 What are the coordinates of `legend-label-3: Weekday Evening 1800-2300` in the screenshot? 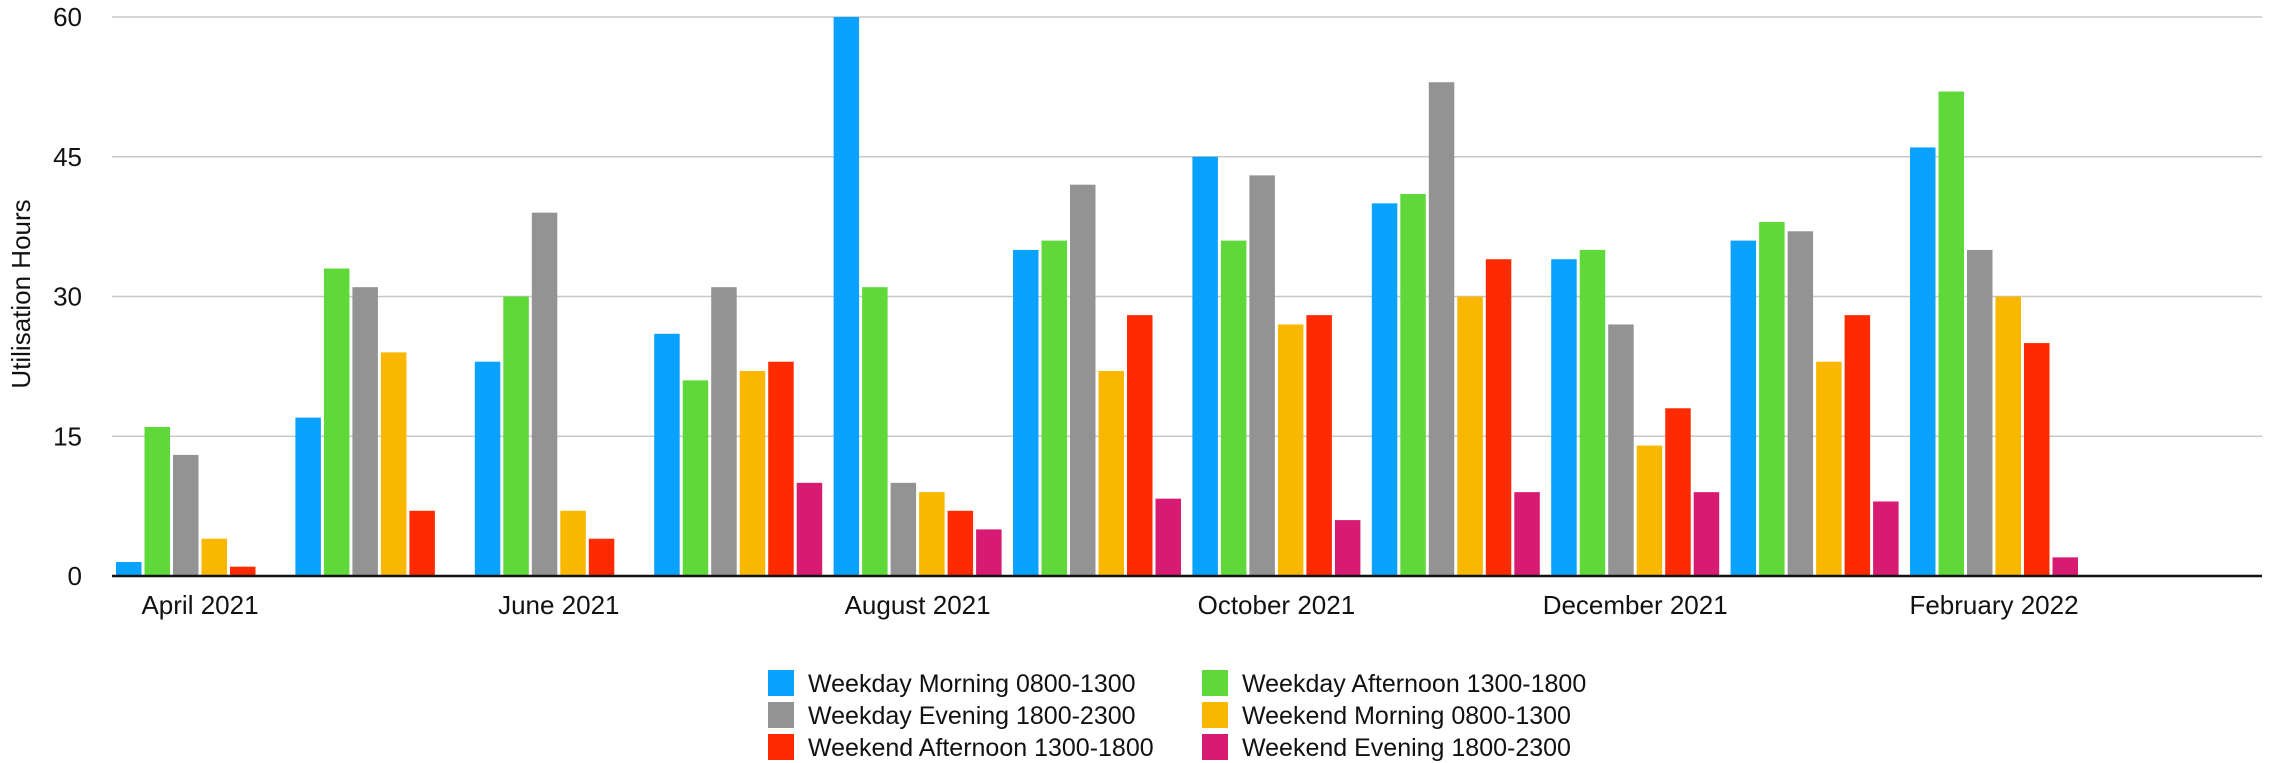 It's located at (972, 716).